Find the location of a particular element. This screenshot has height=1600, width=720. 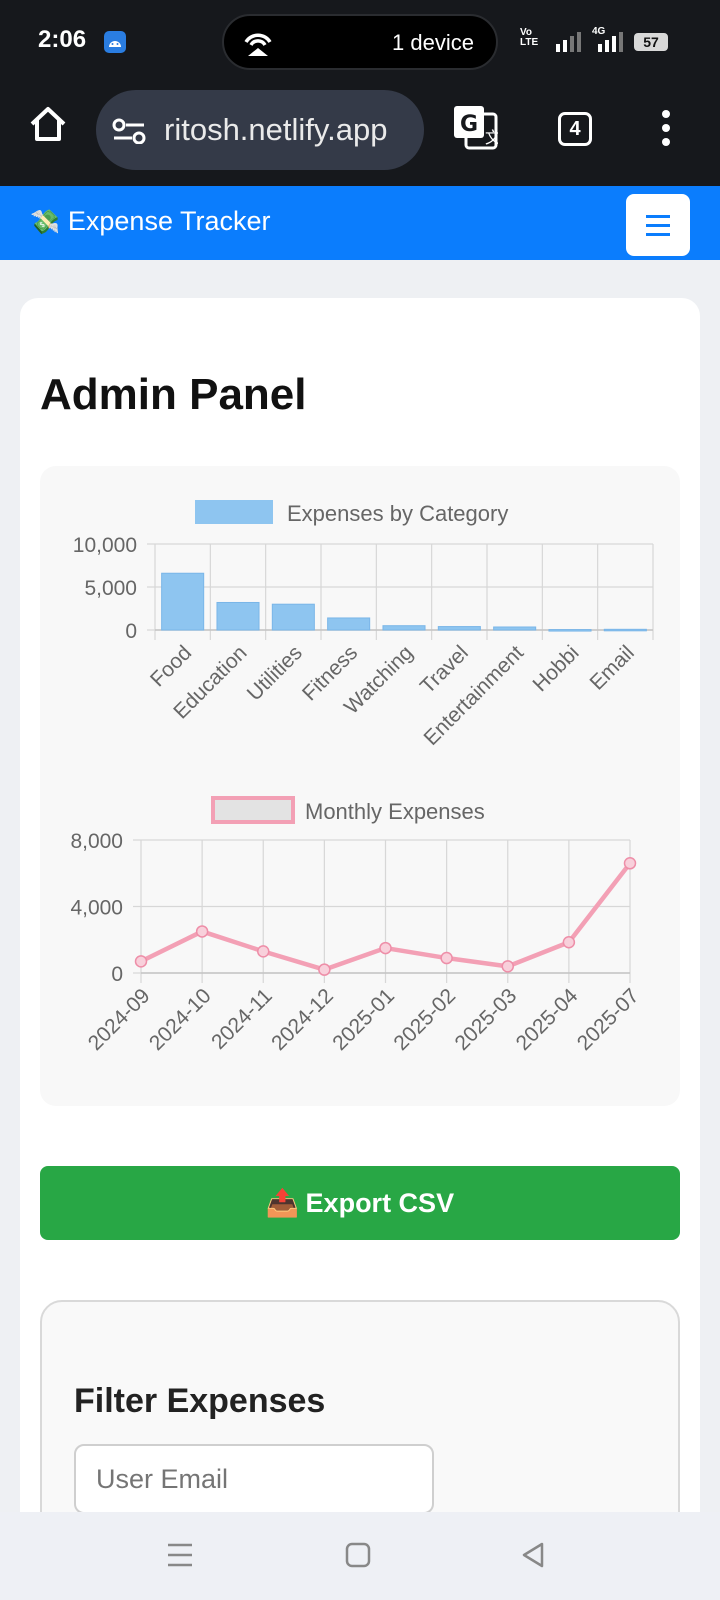

y-tick-label: 5,000 is located at coordinates (110, 588).